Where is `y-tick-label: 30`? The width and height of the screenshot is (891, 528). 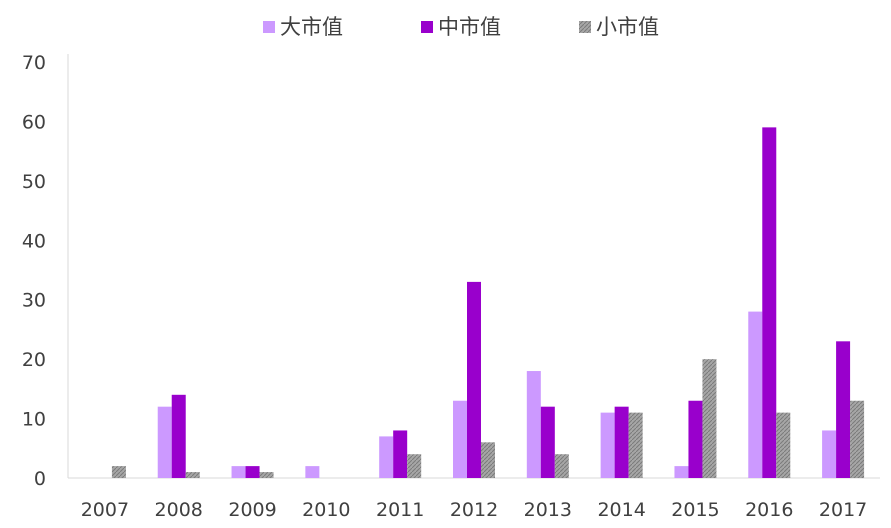
y-tick-label: 30 is located at coordinates (34, 301).